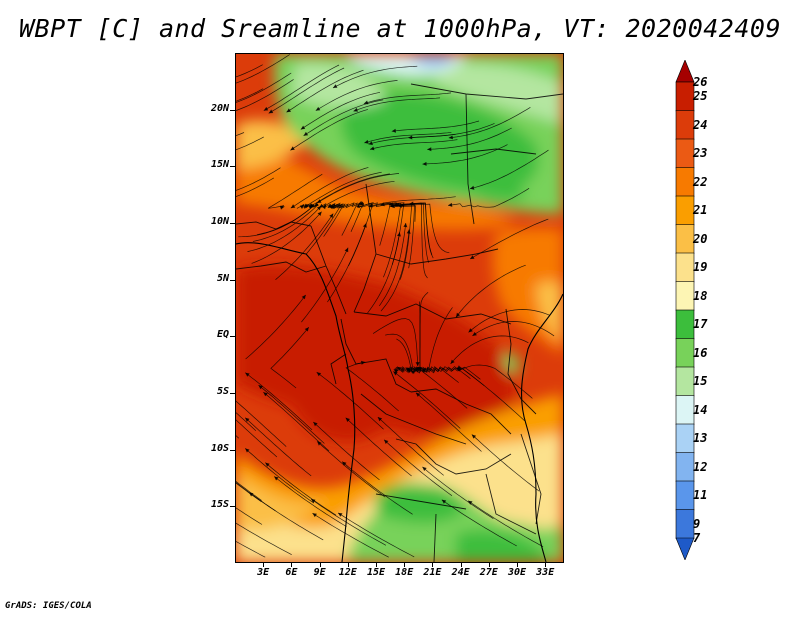  Describe the element at coordinates (700, 124) in the screenshot. I see `colorbar-label: 24` at that location.